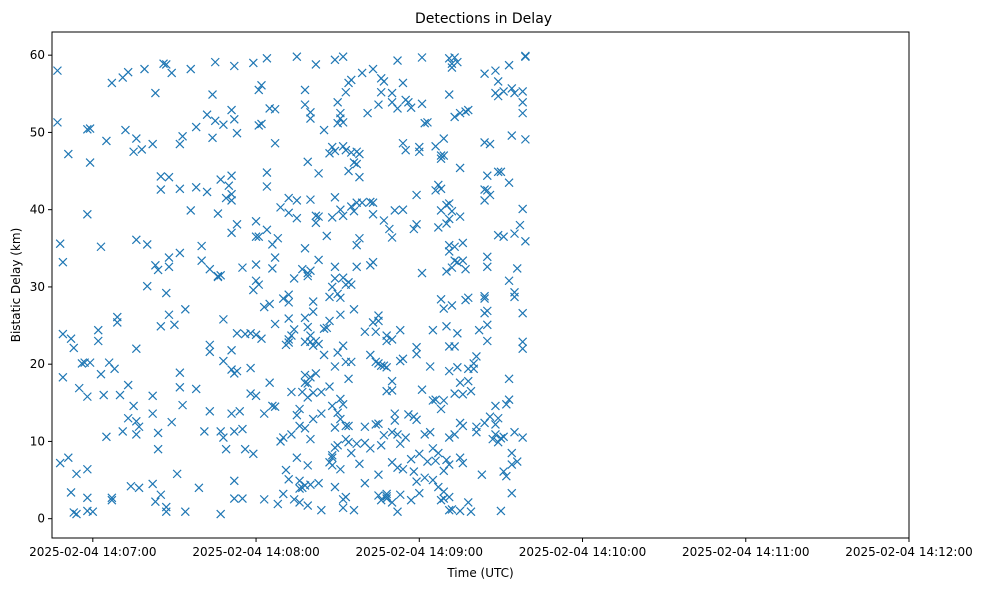 The height and width of the screenshot is (590, 989). Describe the element at coordinates (41, 287) in the screenshot. I see `y-axis: 0 10 20 30 40 50 60` at that location.